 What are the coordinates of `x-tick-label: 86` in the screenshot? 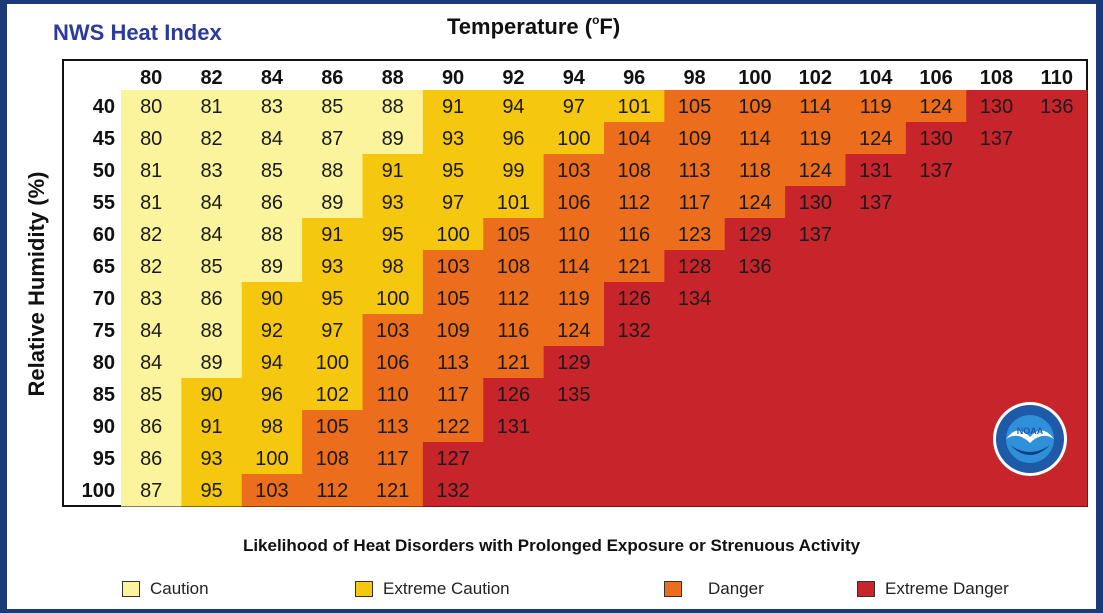 It's located at (332, 78).